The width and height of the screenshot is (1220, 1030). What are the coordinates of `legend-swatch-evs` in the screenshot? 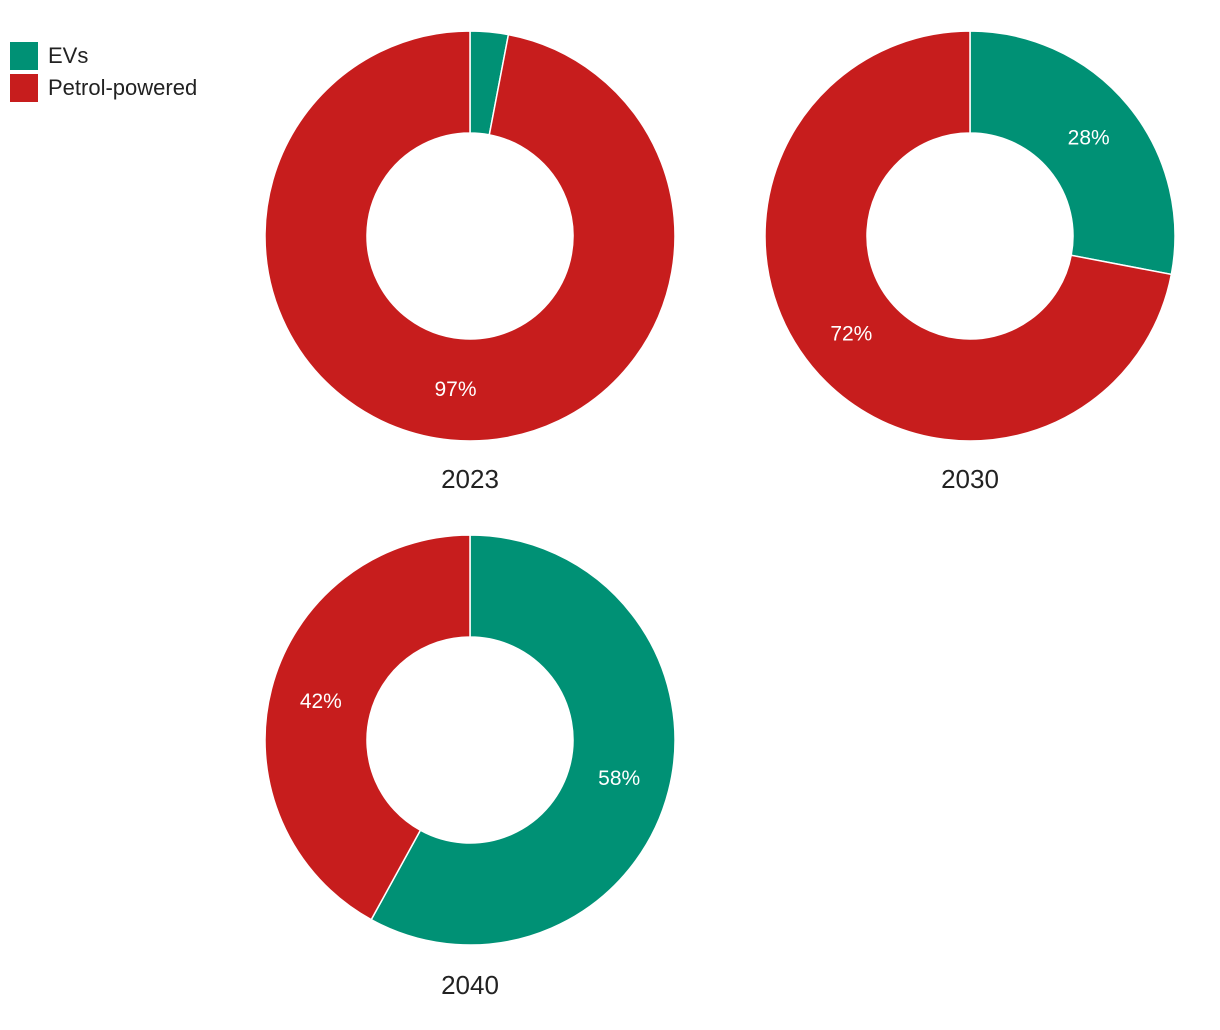 It's located at (24, 56).